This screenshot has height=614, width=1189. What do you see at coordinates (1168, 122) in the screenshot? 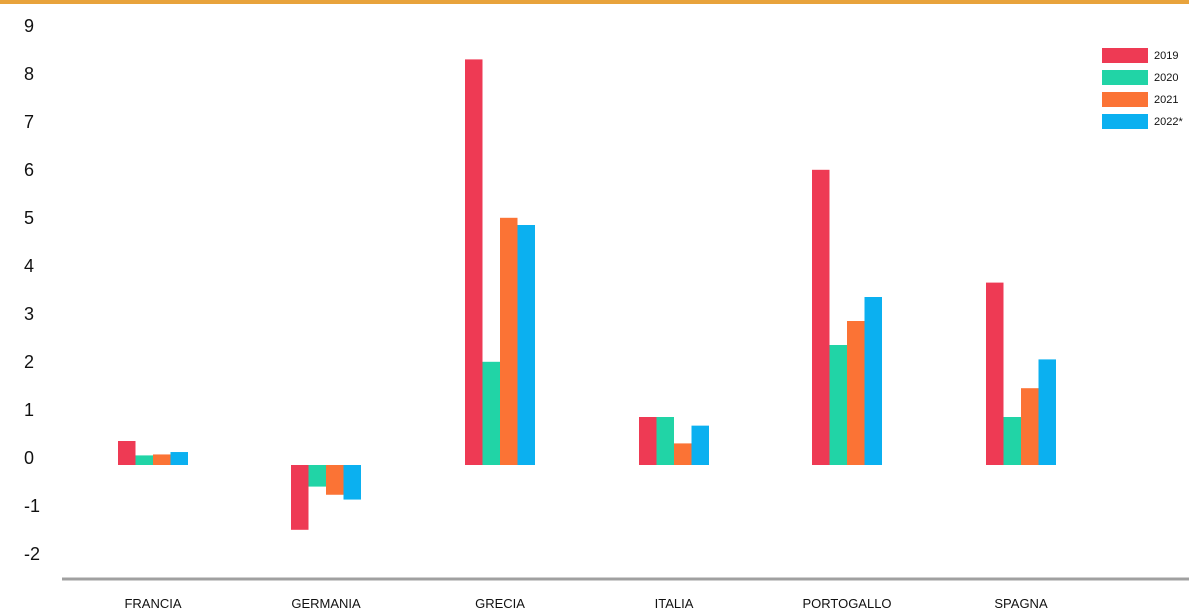
I see `legend-label: 2022*` at bounding box center [1168, 122].